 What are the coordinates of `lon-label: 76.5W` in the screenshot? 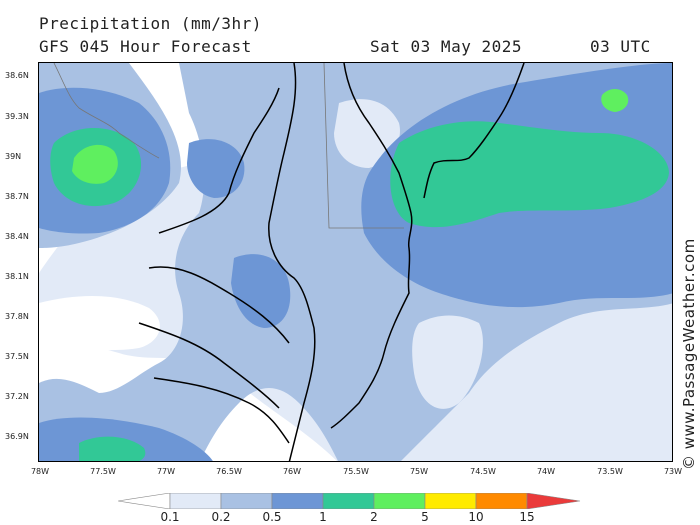 It's located at (229, 471).